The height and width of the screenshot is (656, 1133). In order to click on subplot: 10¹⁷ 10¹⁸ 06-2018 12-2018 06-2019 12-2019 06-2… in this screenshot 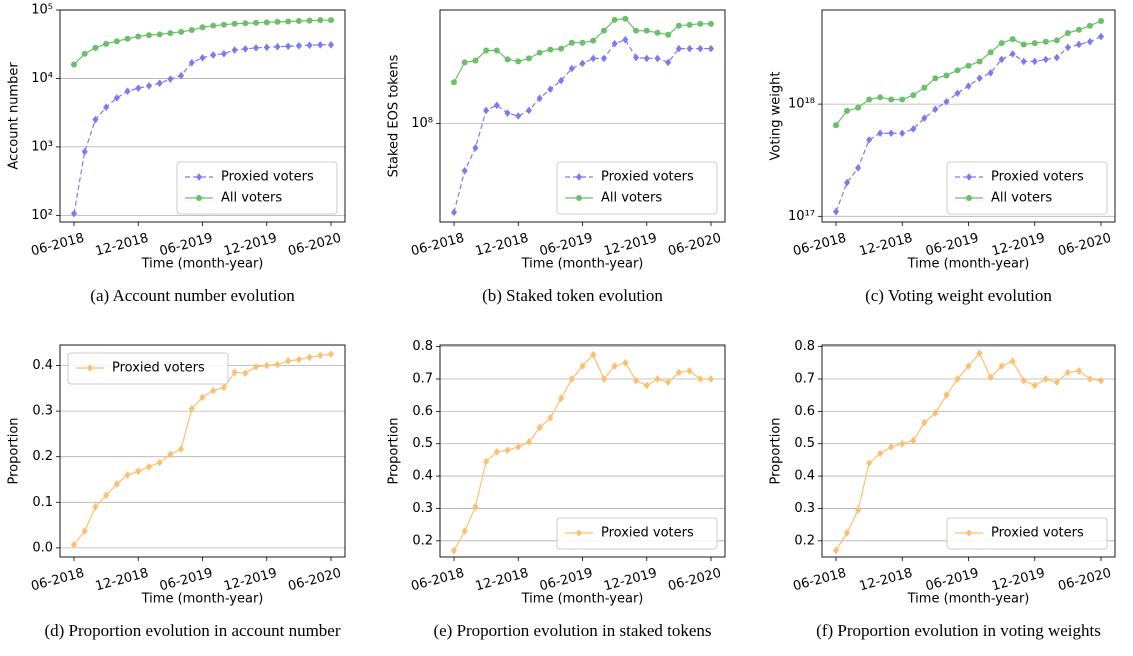, I will do `click(942, 157)`.